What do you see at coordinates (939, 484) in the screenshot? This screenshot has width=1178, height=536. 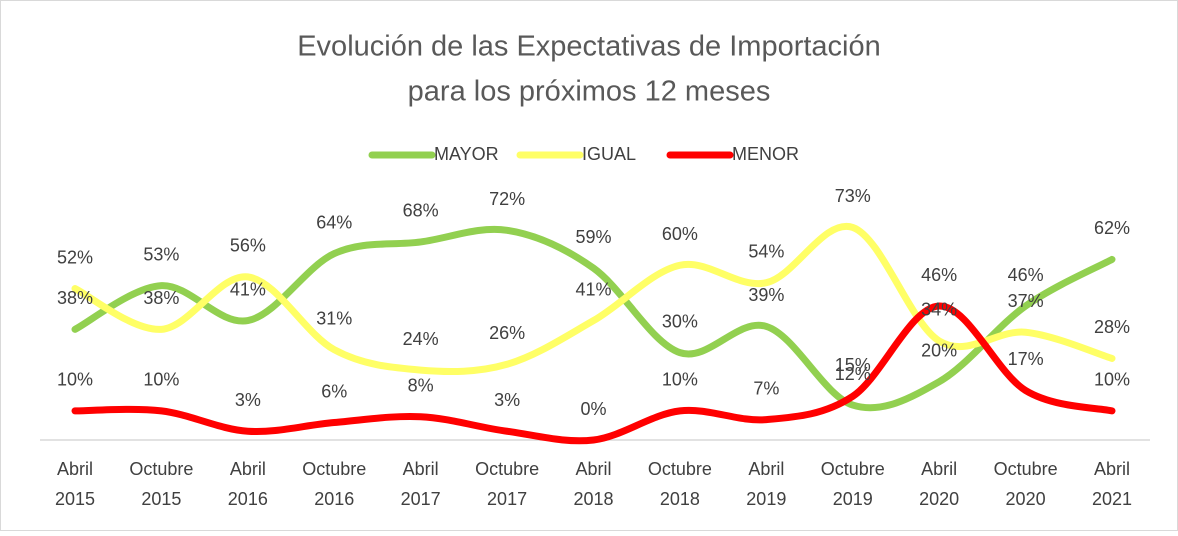 I see `x-tick-label: Abril 2020` at bounding box center [939, 484].